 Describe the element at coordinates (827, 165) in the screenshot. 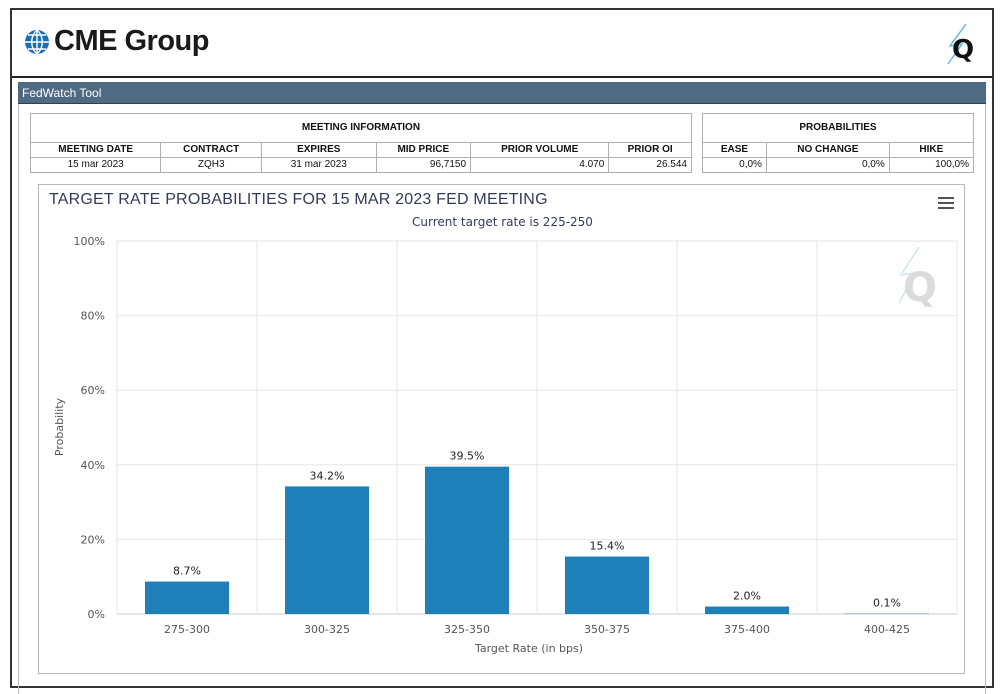

I see `no-change-value: 0,0%` at that location.